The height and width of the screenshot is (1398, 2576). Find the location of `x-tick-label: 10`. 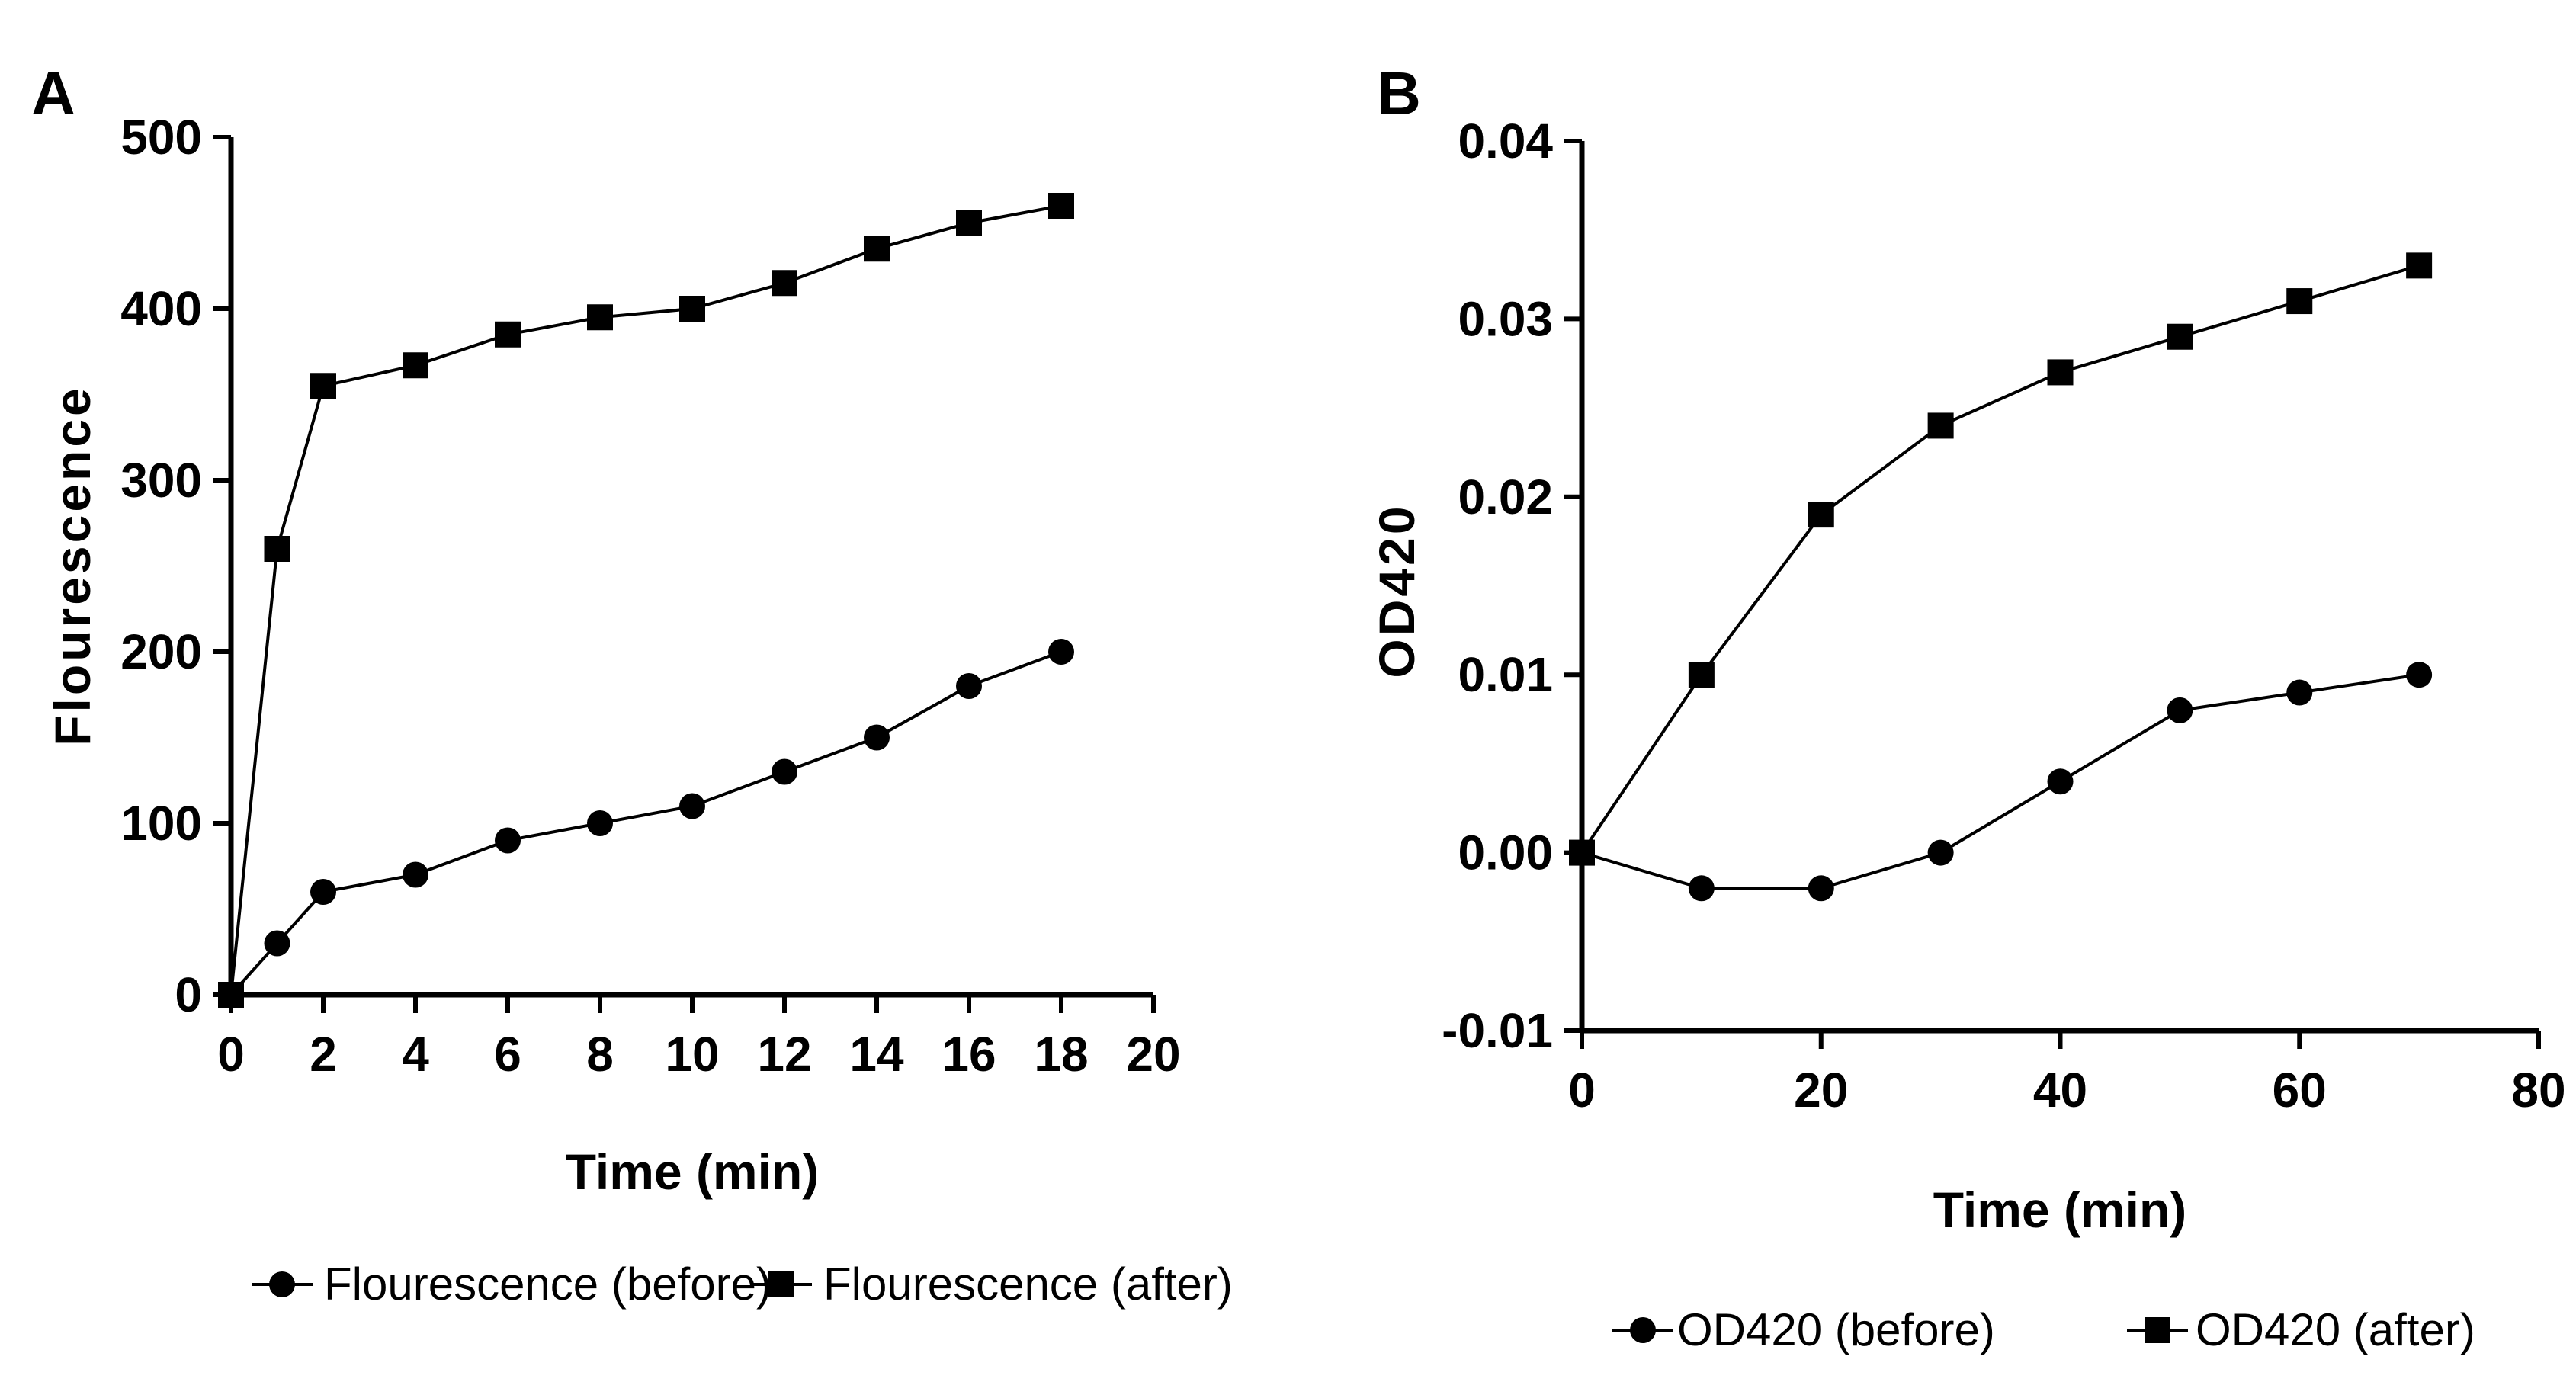

x-tick-label: 10 is located at coordinates (692, 1054).